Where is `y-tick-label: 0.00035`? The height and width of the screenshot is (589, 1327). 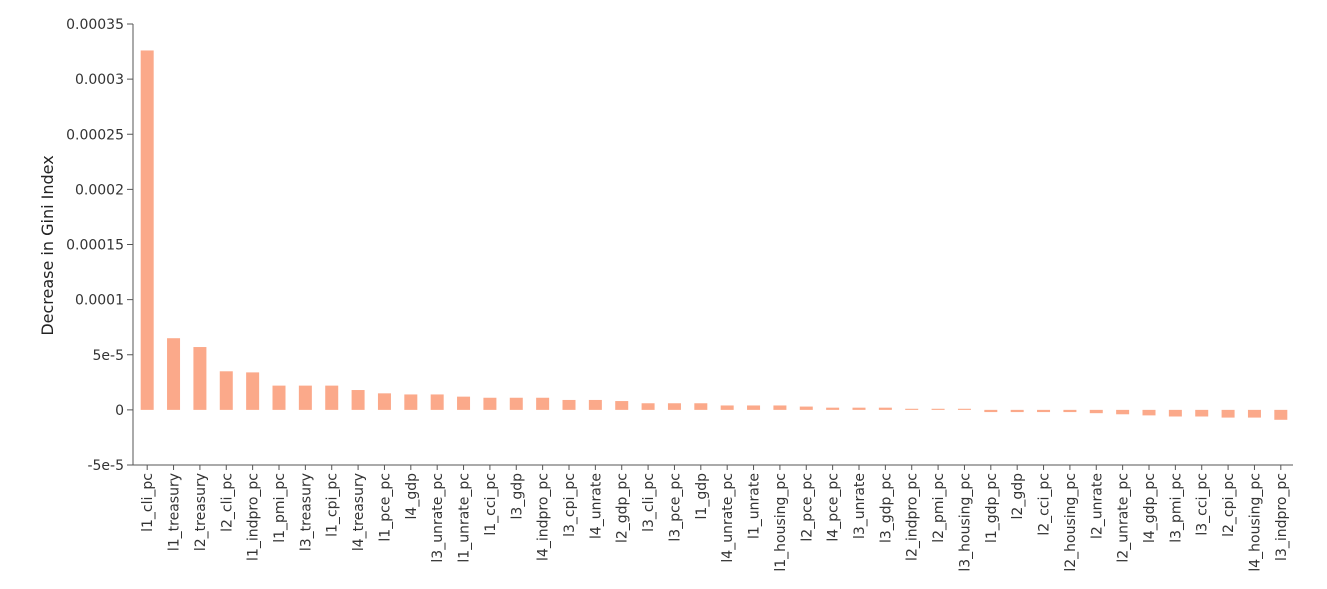
y-tick-label: 0.00035 is located at coordinates (95, 25).